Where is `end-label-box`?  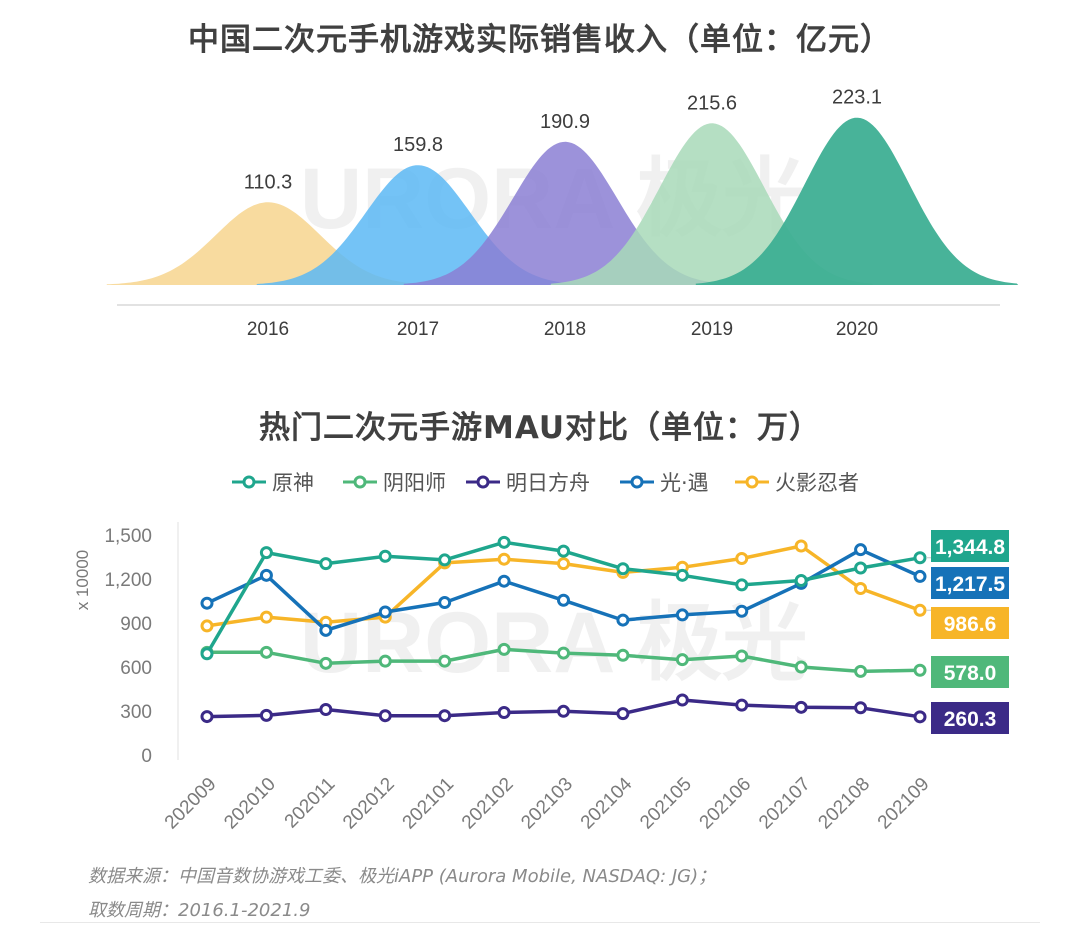 end-label-box is located at coordinates (970, 583).